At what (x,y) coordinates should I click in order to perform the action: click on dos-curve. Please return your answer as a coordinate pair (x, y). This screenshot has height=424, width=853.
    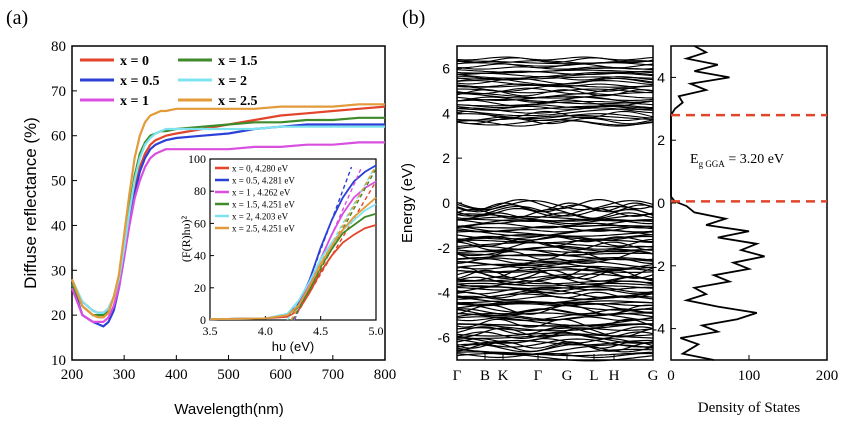
    Looking at the image, I should click on (717, 203).